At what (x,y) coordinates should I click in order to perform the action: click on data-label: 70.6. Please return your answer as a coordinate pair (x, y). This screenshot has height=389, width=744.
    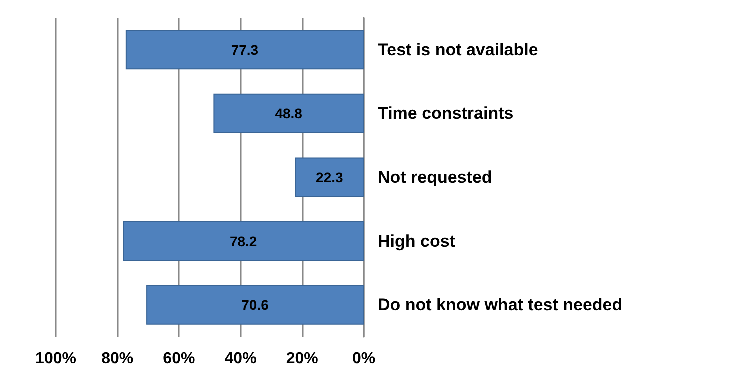
    Looking at the image, I should click on (256, 305).